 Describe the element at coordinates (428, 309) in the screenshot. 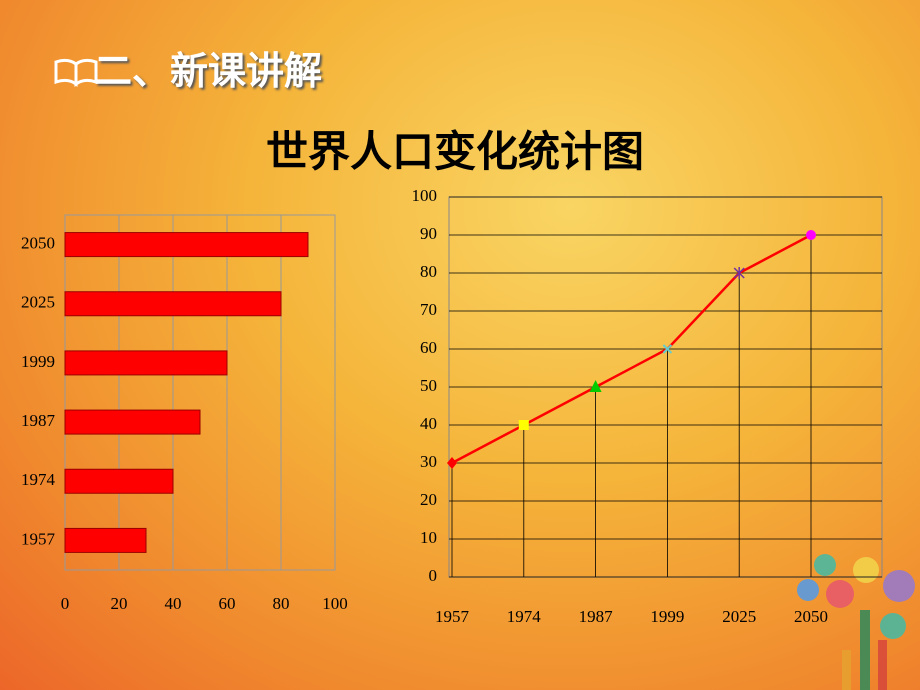

I see `y-tick-label: 70` at that location.